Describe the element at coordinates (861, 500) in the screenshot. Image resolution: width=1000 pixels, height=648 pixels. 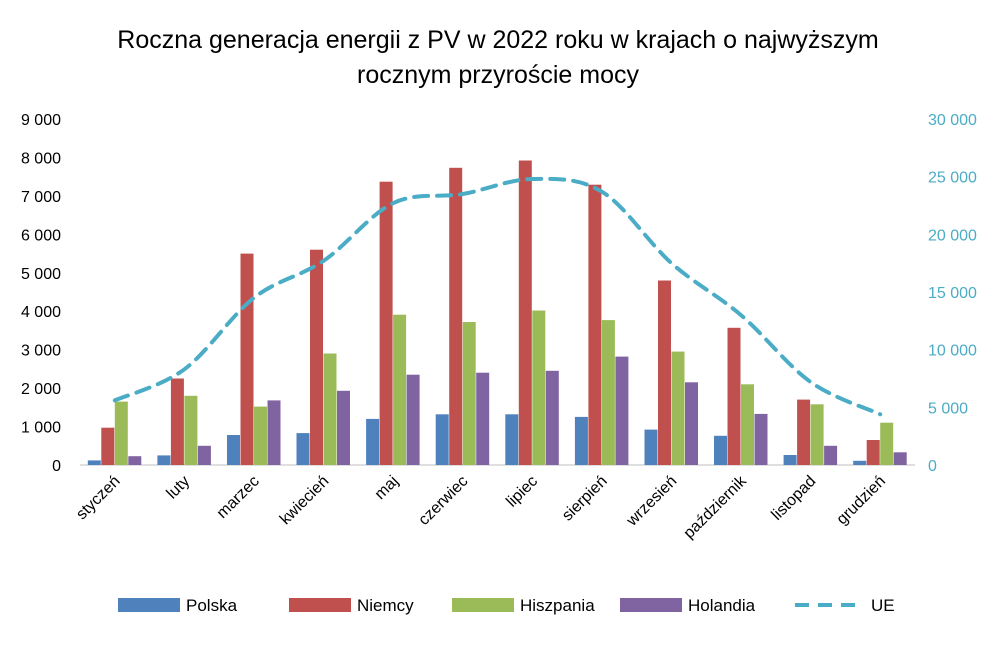
I see `category-label: grudzień` at that location.